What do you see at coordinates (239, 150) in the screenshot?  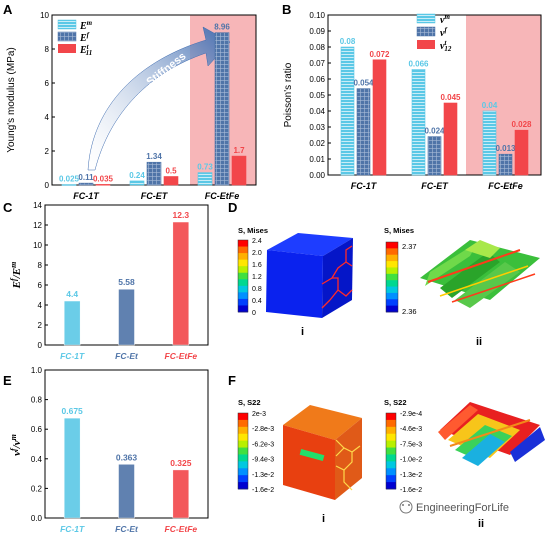 I see `data-label: 1.7` at bounding box center [239, 150].